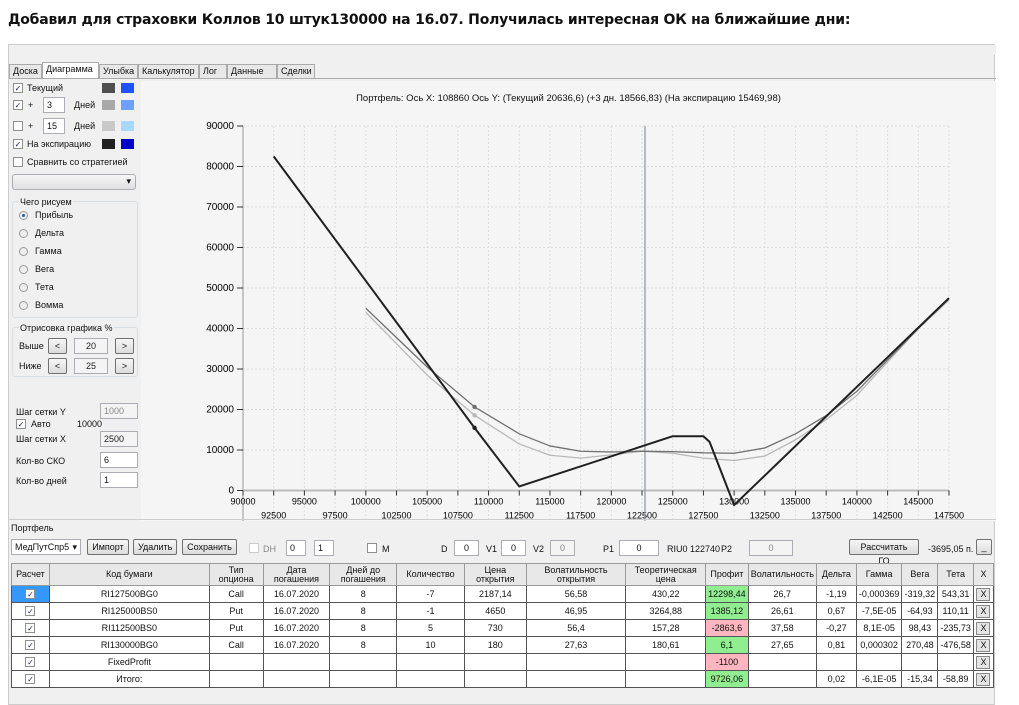 This screenshot has width=1019, height=705. Describe the element at coordinates (118, 71) in the screenshot. I see `tab-2: Улыбка` at that location.